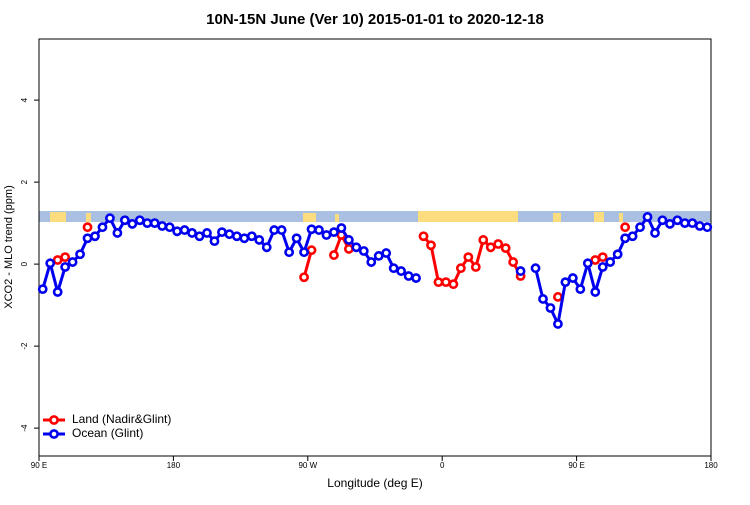 The image size is (750, 505). I want to click on x-axis-label: Longitude (deg E), so click(374, 483).